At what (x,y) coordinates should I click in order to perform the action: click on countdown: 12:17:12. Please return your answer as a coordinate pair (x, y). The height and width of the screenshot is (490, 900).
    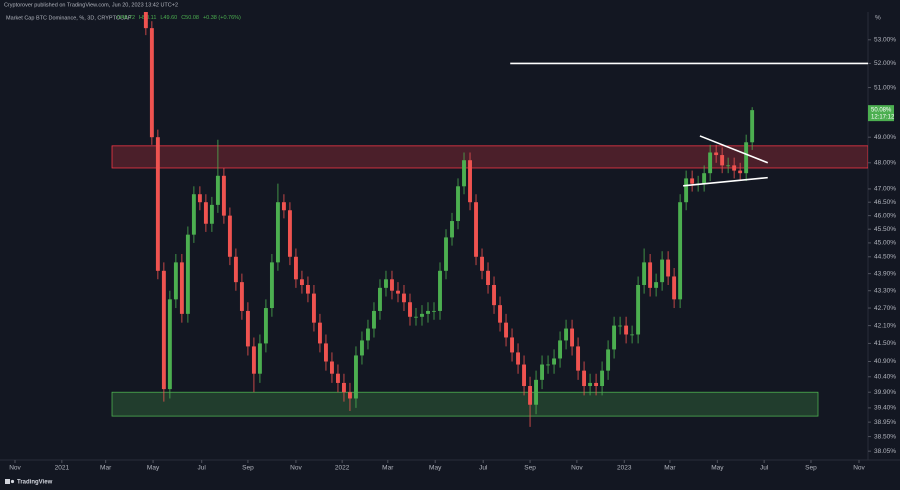
    Looking at the image, I should click on (883, 118).